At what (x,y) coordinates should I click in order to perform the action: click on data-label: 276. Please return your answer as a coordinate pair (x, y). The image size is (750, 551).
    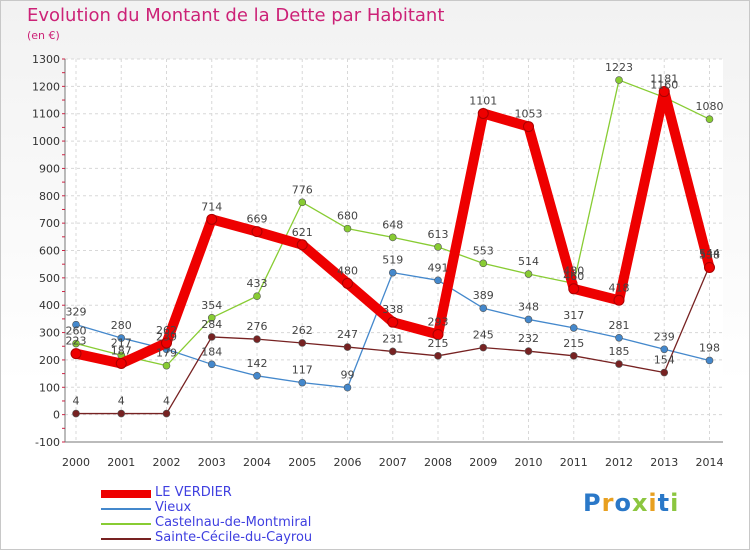
    Looking at the image, I should click on (257, 326).